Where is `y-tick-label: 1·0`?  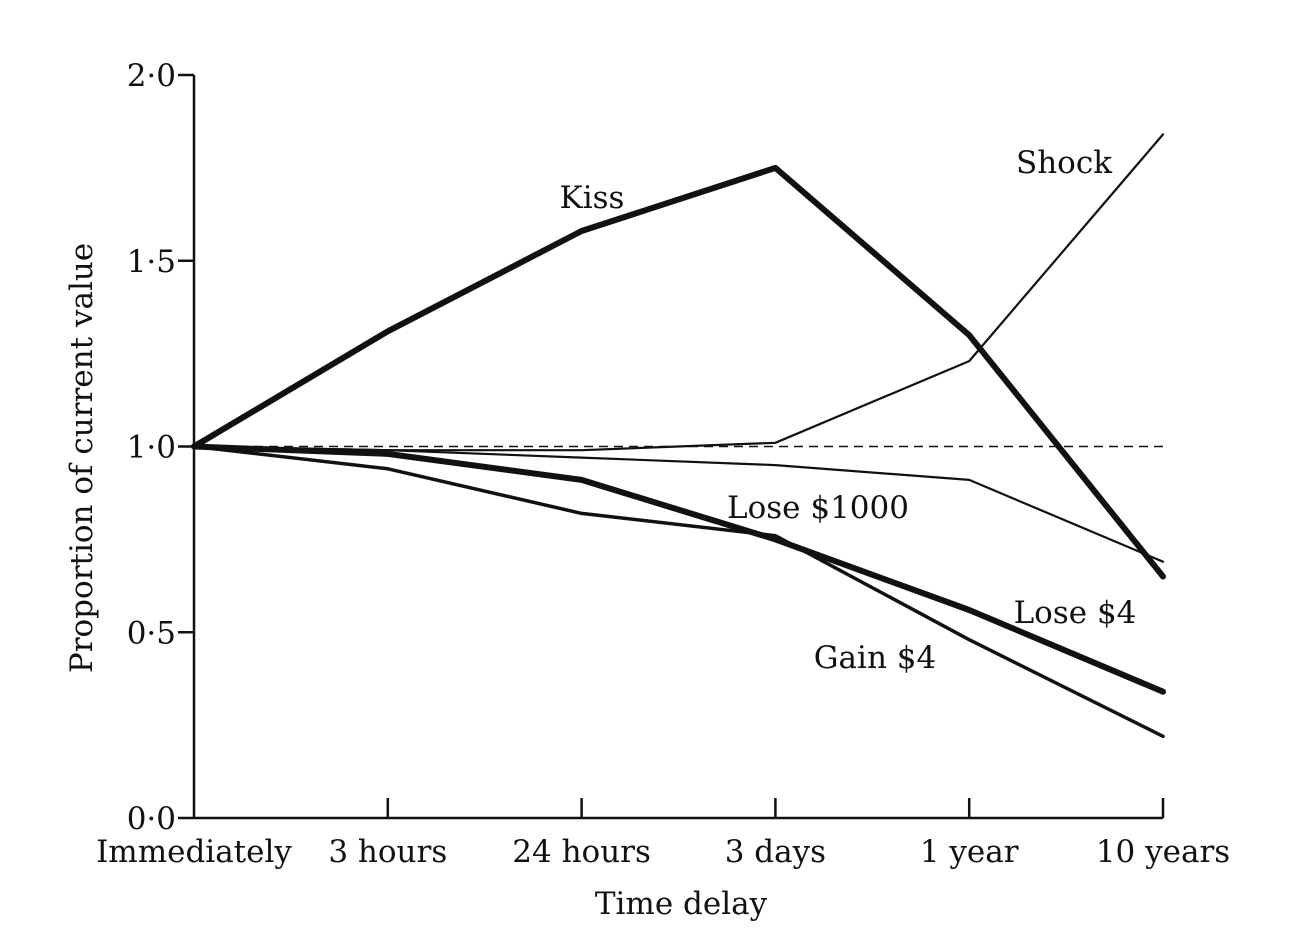
y-tick-label: 1·0 is located at coordinates (151, 448).